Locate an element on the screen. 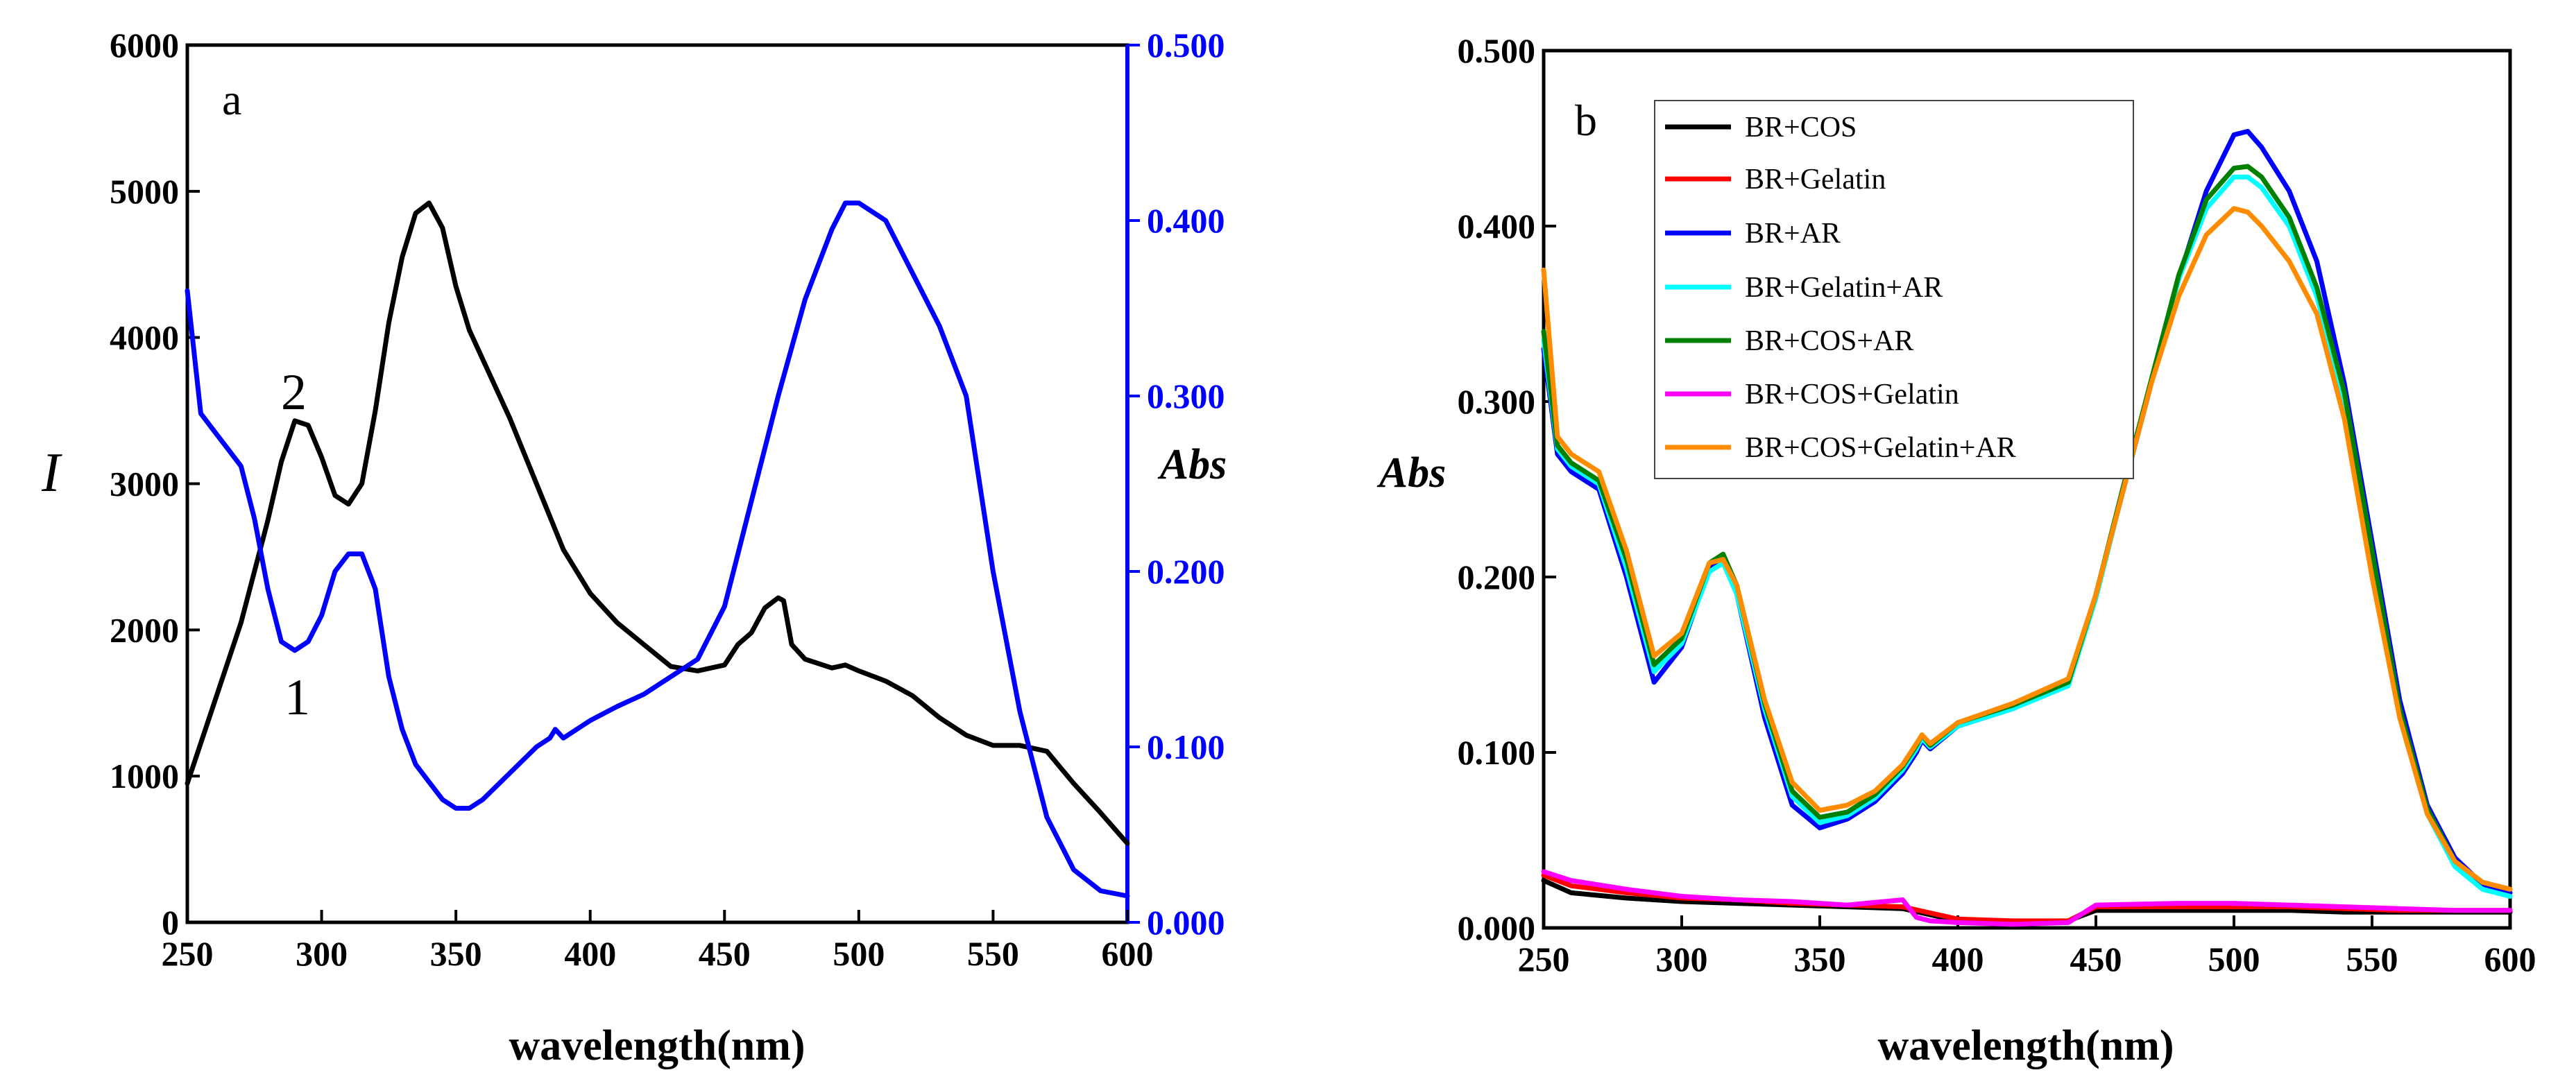 Image resolution: width=2576 pixels, height=1086 pixels. legend-box is located at coordinates (1894, 289).